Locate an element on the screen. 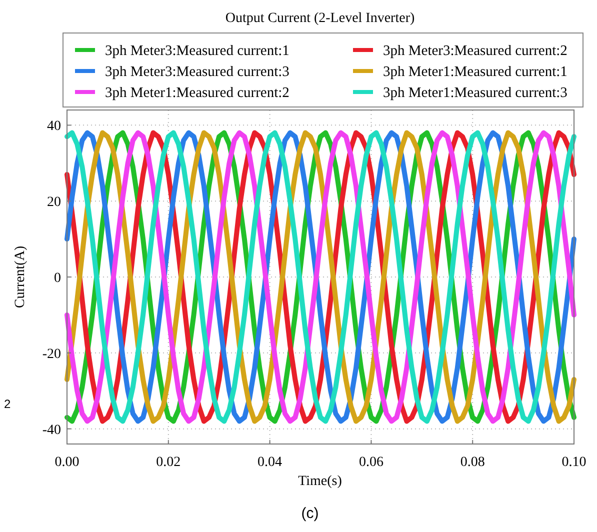  legend-label: 3ph Meter1:Measured current:3 is located at coordinates (475, 93).